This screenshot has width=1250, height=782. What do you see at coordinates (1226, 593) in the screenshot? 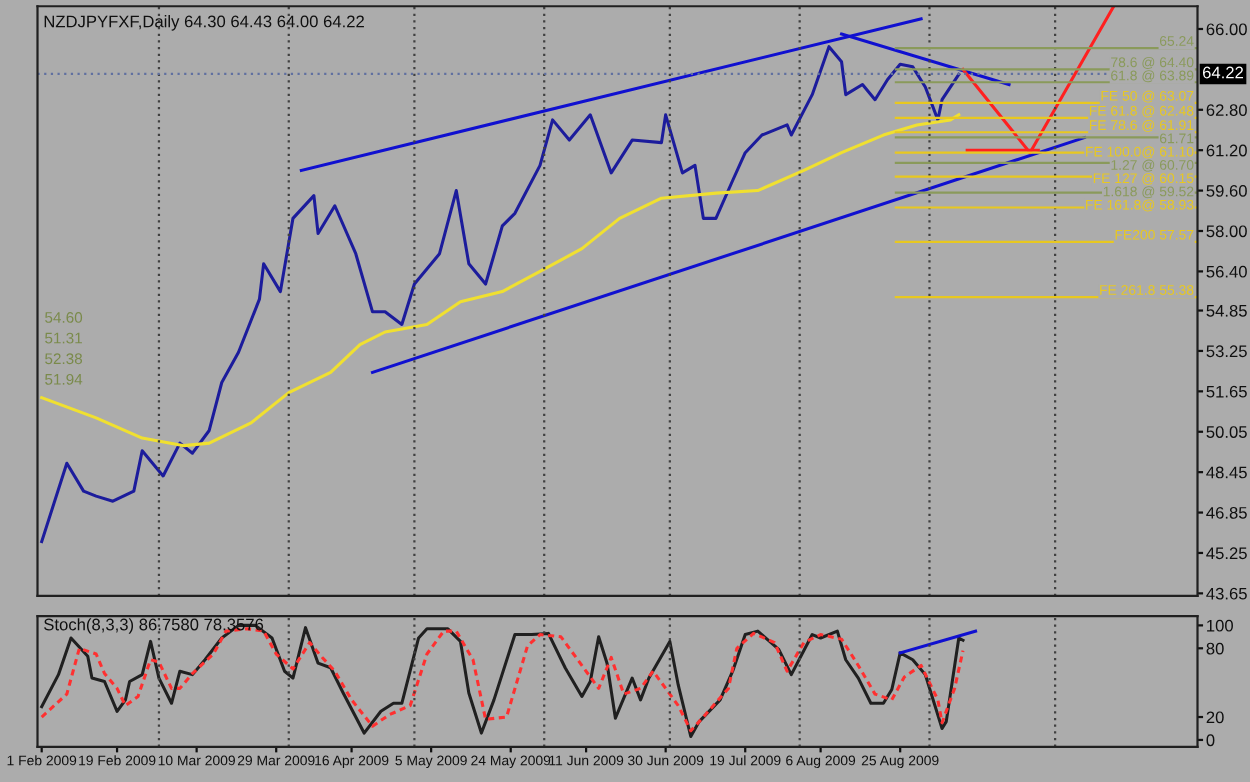
I see `y-tick-label: 43.65` at bounding box center [1226, 593].